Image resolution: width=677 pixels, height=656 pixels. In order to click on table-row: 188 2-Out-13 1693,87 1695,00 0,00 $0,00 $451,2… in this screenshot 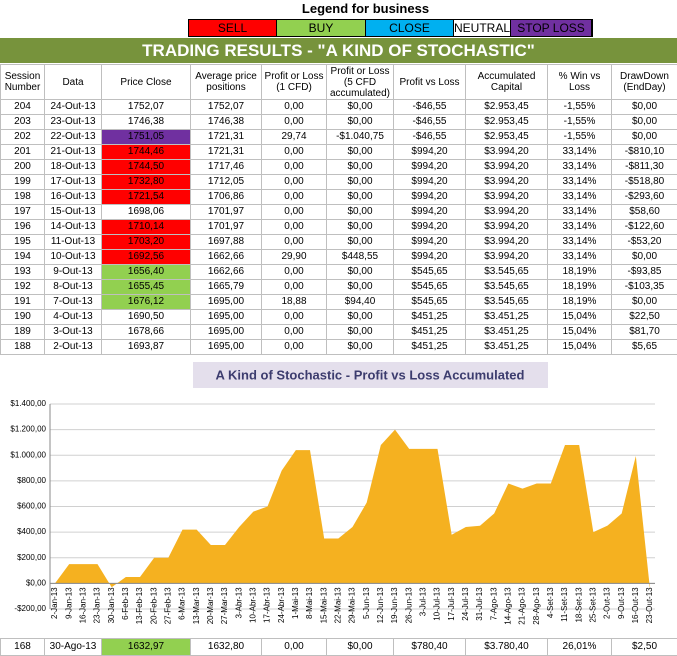, I will do `click(338, 347)`.